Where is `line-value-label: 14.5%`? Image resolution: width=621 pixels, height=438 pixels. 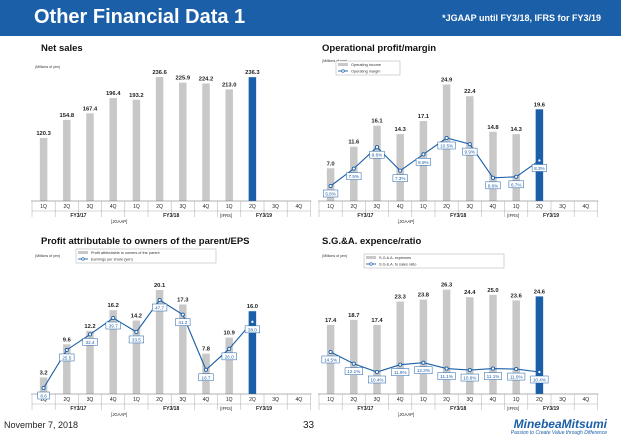 line-value-label: 14.5% is located at coordinates (330, 360).